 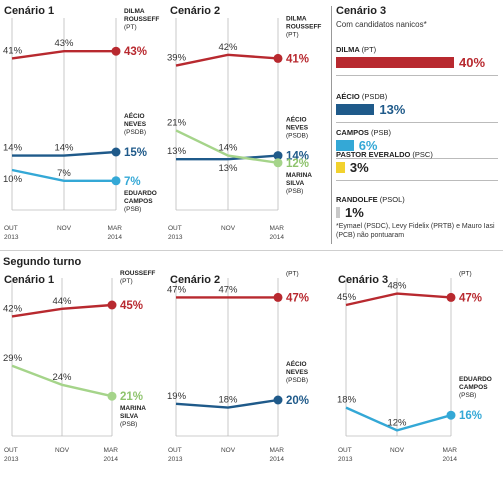 I want to click on section-divider, so click(x=251, y=250).